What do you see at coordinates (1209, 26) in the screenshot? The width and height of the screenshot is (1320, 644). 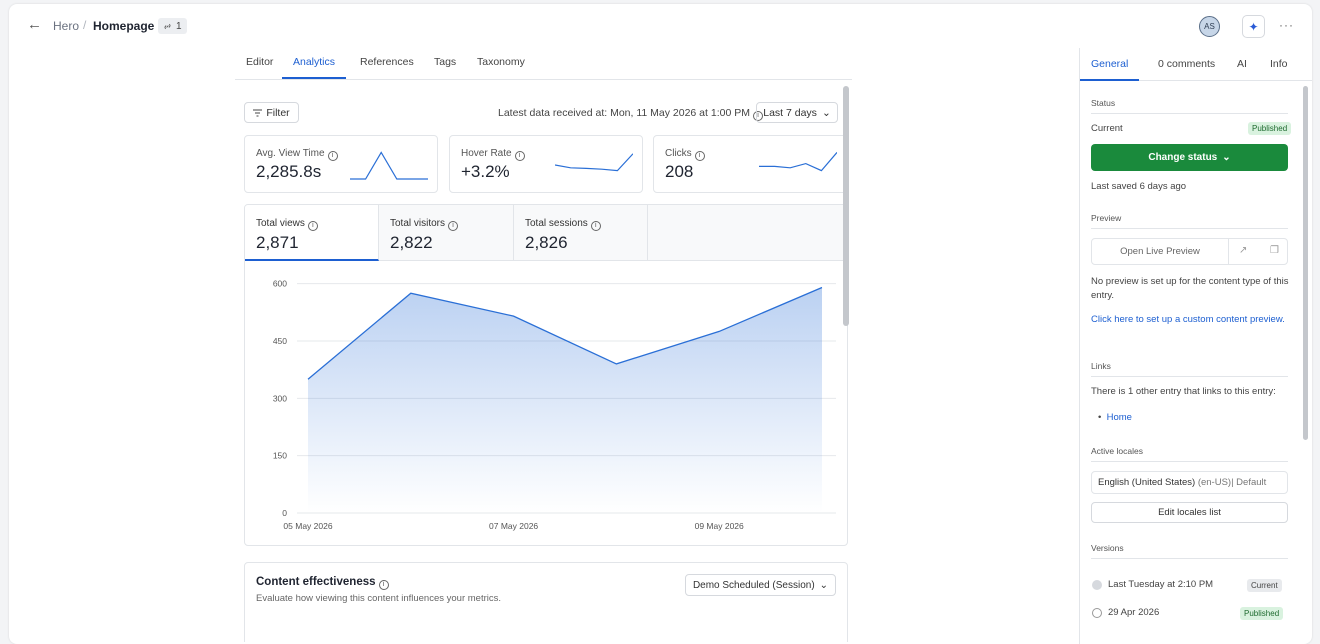 I see `avatar: AS` at bounding box center [1209, 26].